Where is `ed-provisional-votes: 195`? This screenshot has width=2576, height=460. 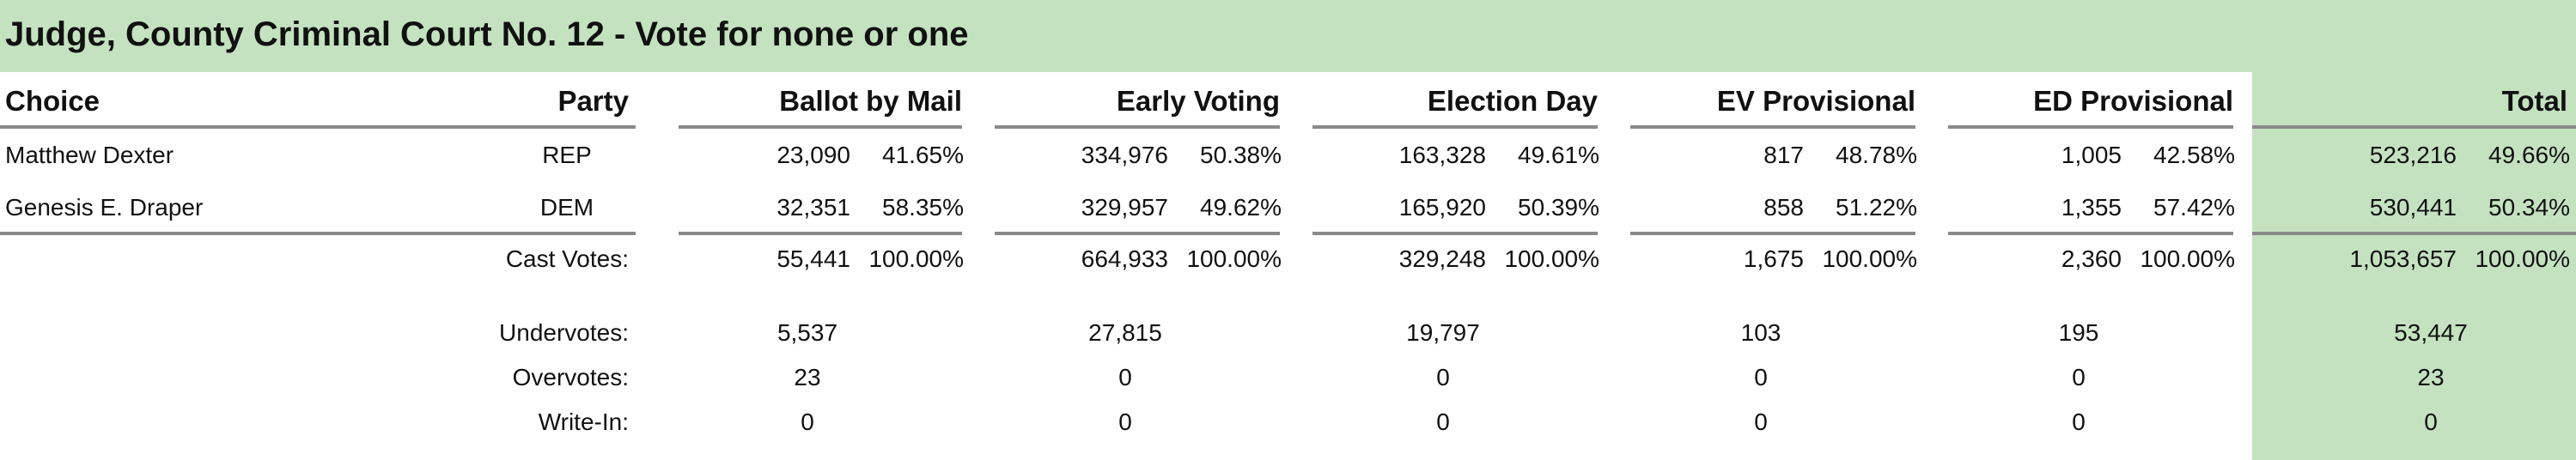 ed-provisional-votes: 195 is located at coordinates (2078, 332).